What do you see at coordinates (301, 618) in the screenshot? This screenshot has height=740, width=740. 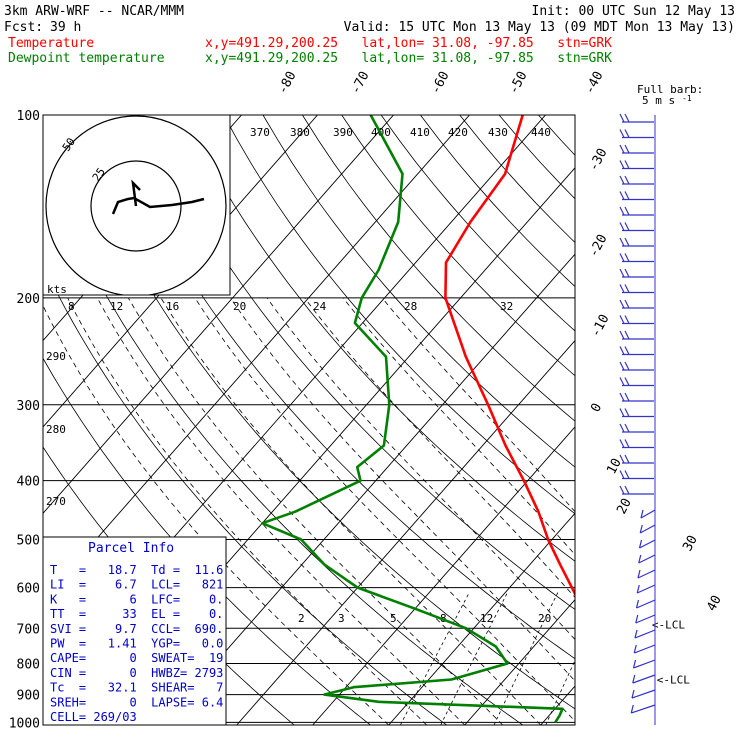 I see `mixing-ratio-label: 2` at bounding box center [301, 618].